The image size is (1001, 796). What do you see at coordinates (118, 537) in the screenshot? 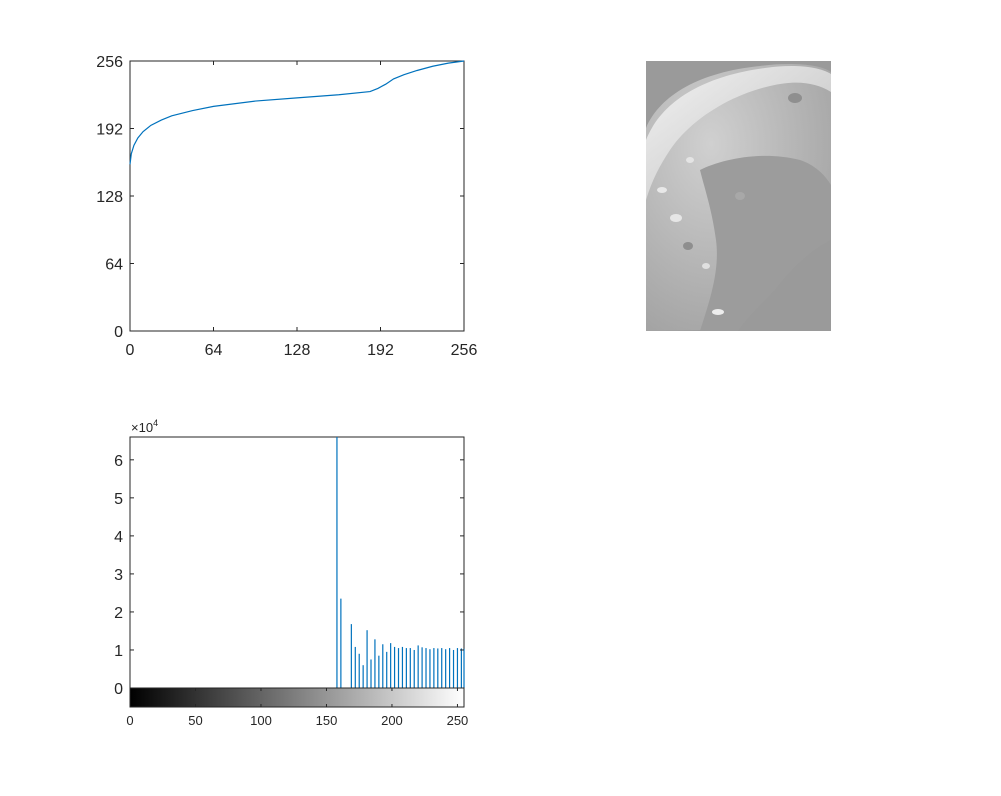
I see `y-tick-label: 4` at bounding box center [118, 537].